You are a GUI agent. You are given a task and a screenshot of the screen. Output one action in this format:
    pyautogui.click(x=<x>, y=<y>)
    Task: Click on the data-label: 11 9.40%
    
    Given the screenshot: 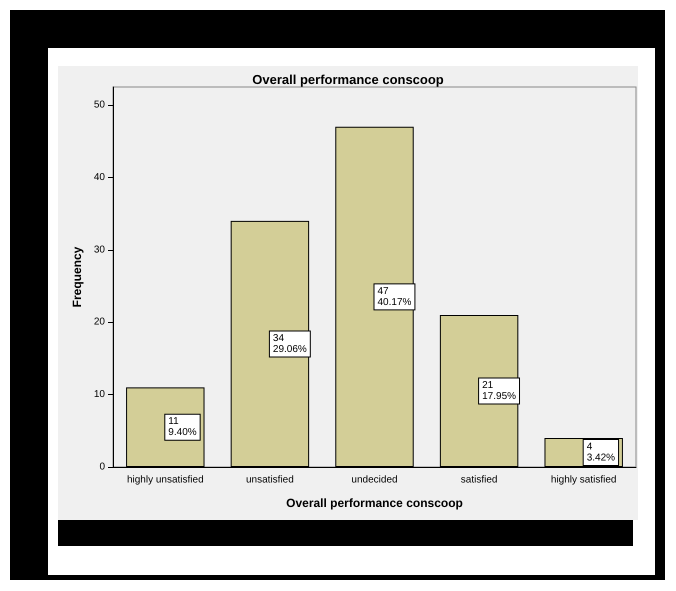 What is the action you would take?
    pyautogui.click(x=182, y=427)
    